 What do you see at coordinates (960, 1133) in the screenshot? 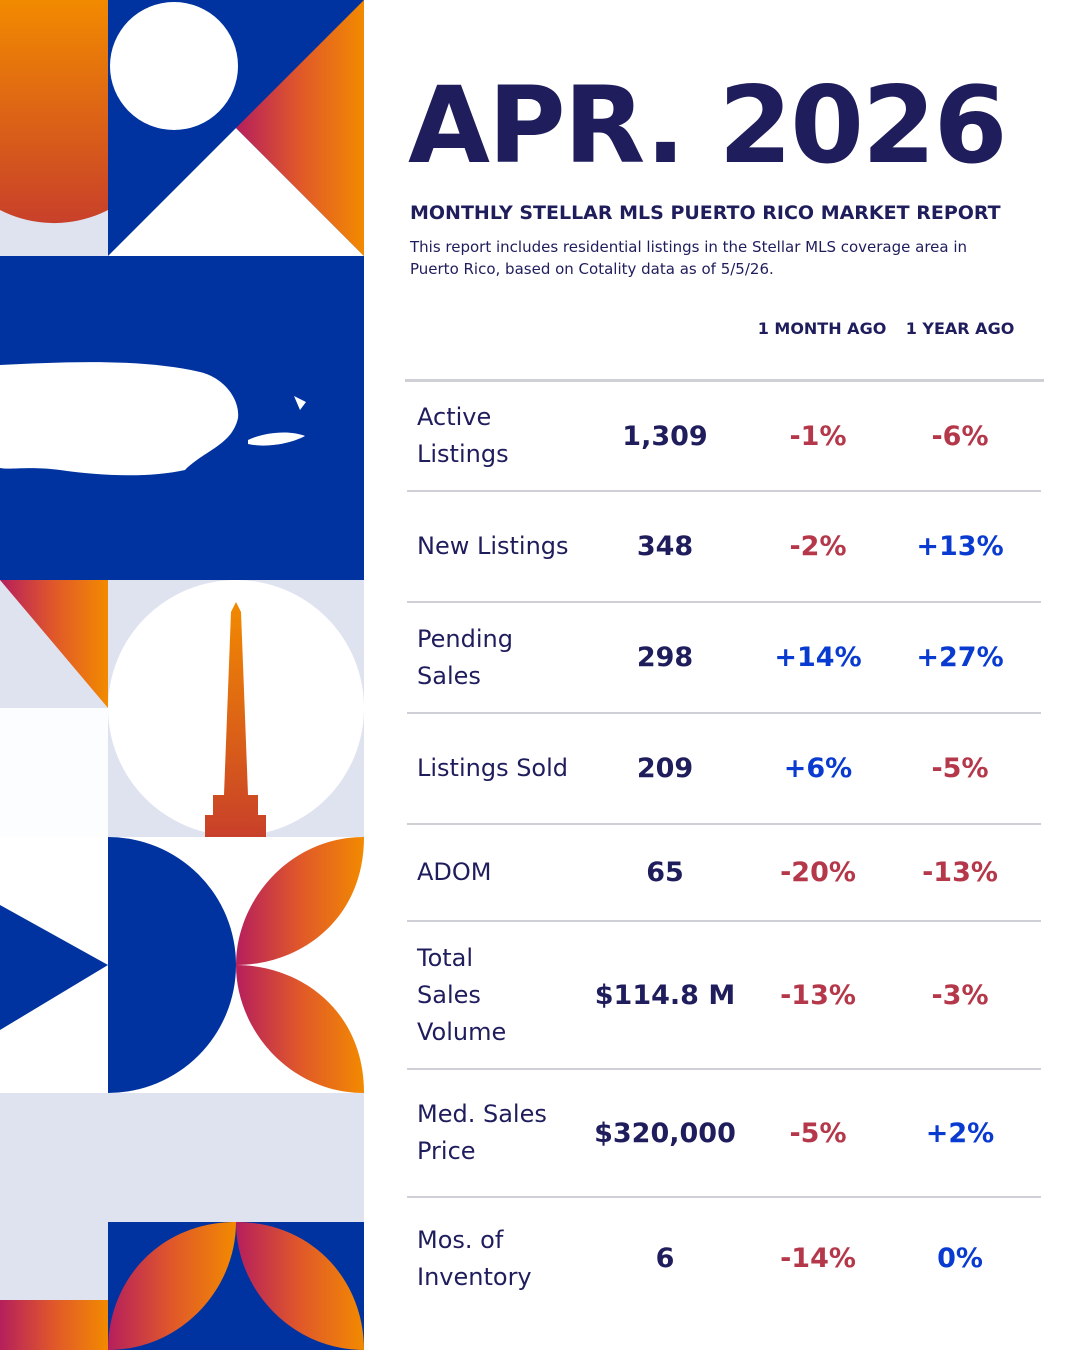
I see `change-value: +2%` at bounding box center [960, 1133].